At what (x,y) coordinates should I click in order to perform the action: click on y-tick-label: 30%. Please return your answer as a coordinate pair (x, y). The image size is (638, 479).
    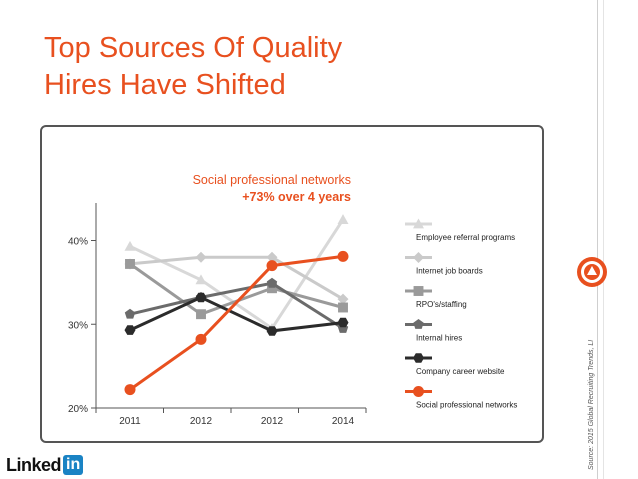
    Looking at the image, I should click on (78, 325).